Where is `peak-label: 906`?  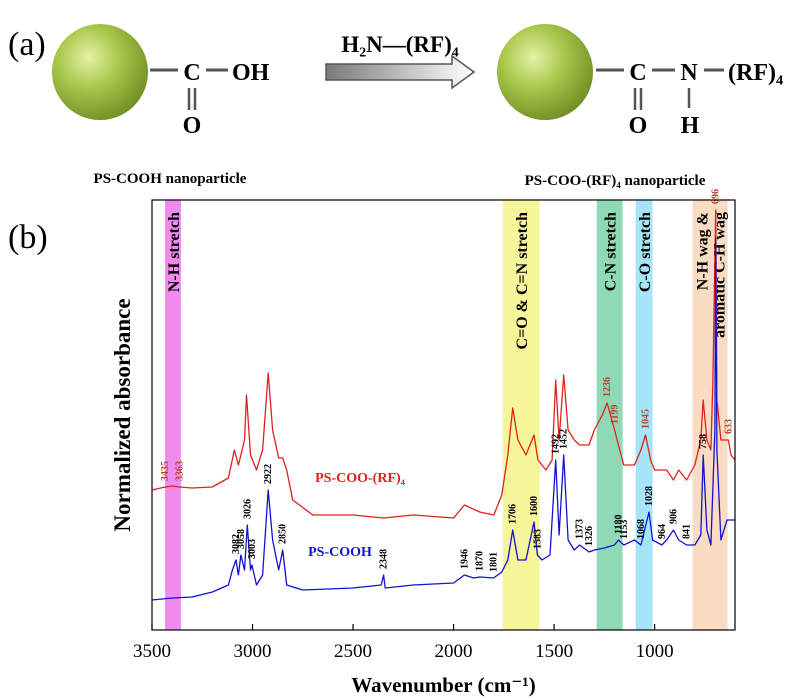
peak-label: 906 is located at coordinates (673, 516).